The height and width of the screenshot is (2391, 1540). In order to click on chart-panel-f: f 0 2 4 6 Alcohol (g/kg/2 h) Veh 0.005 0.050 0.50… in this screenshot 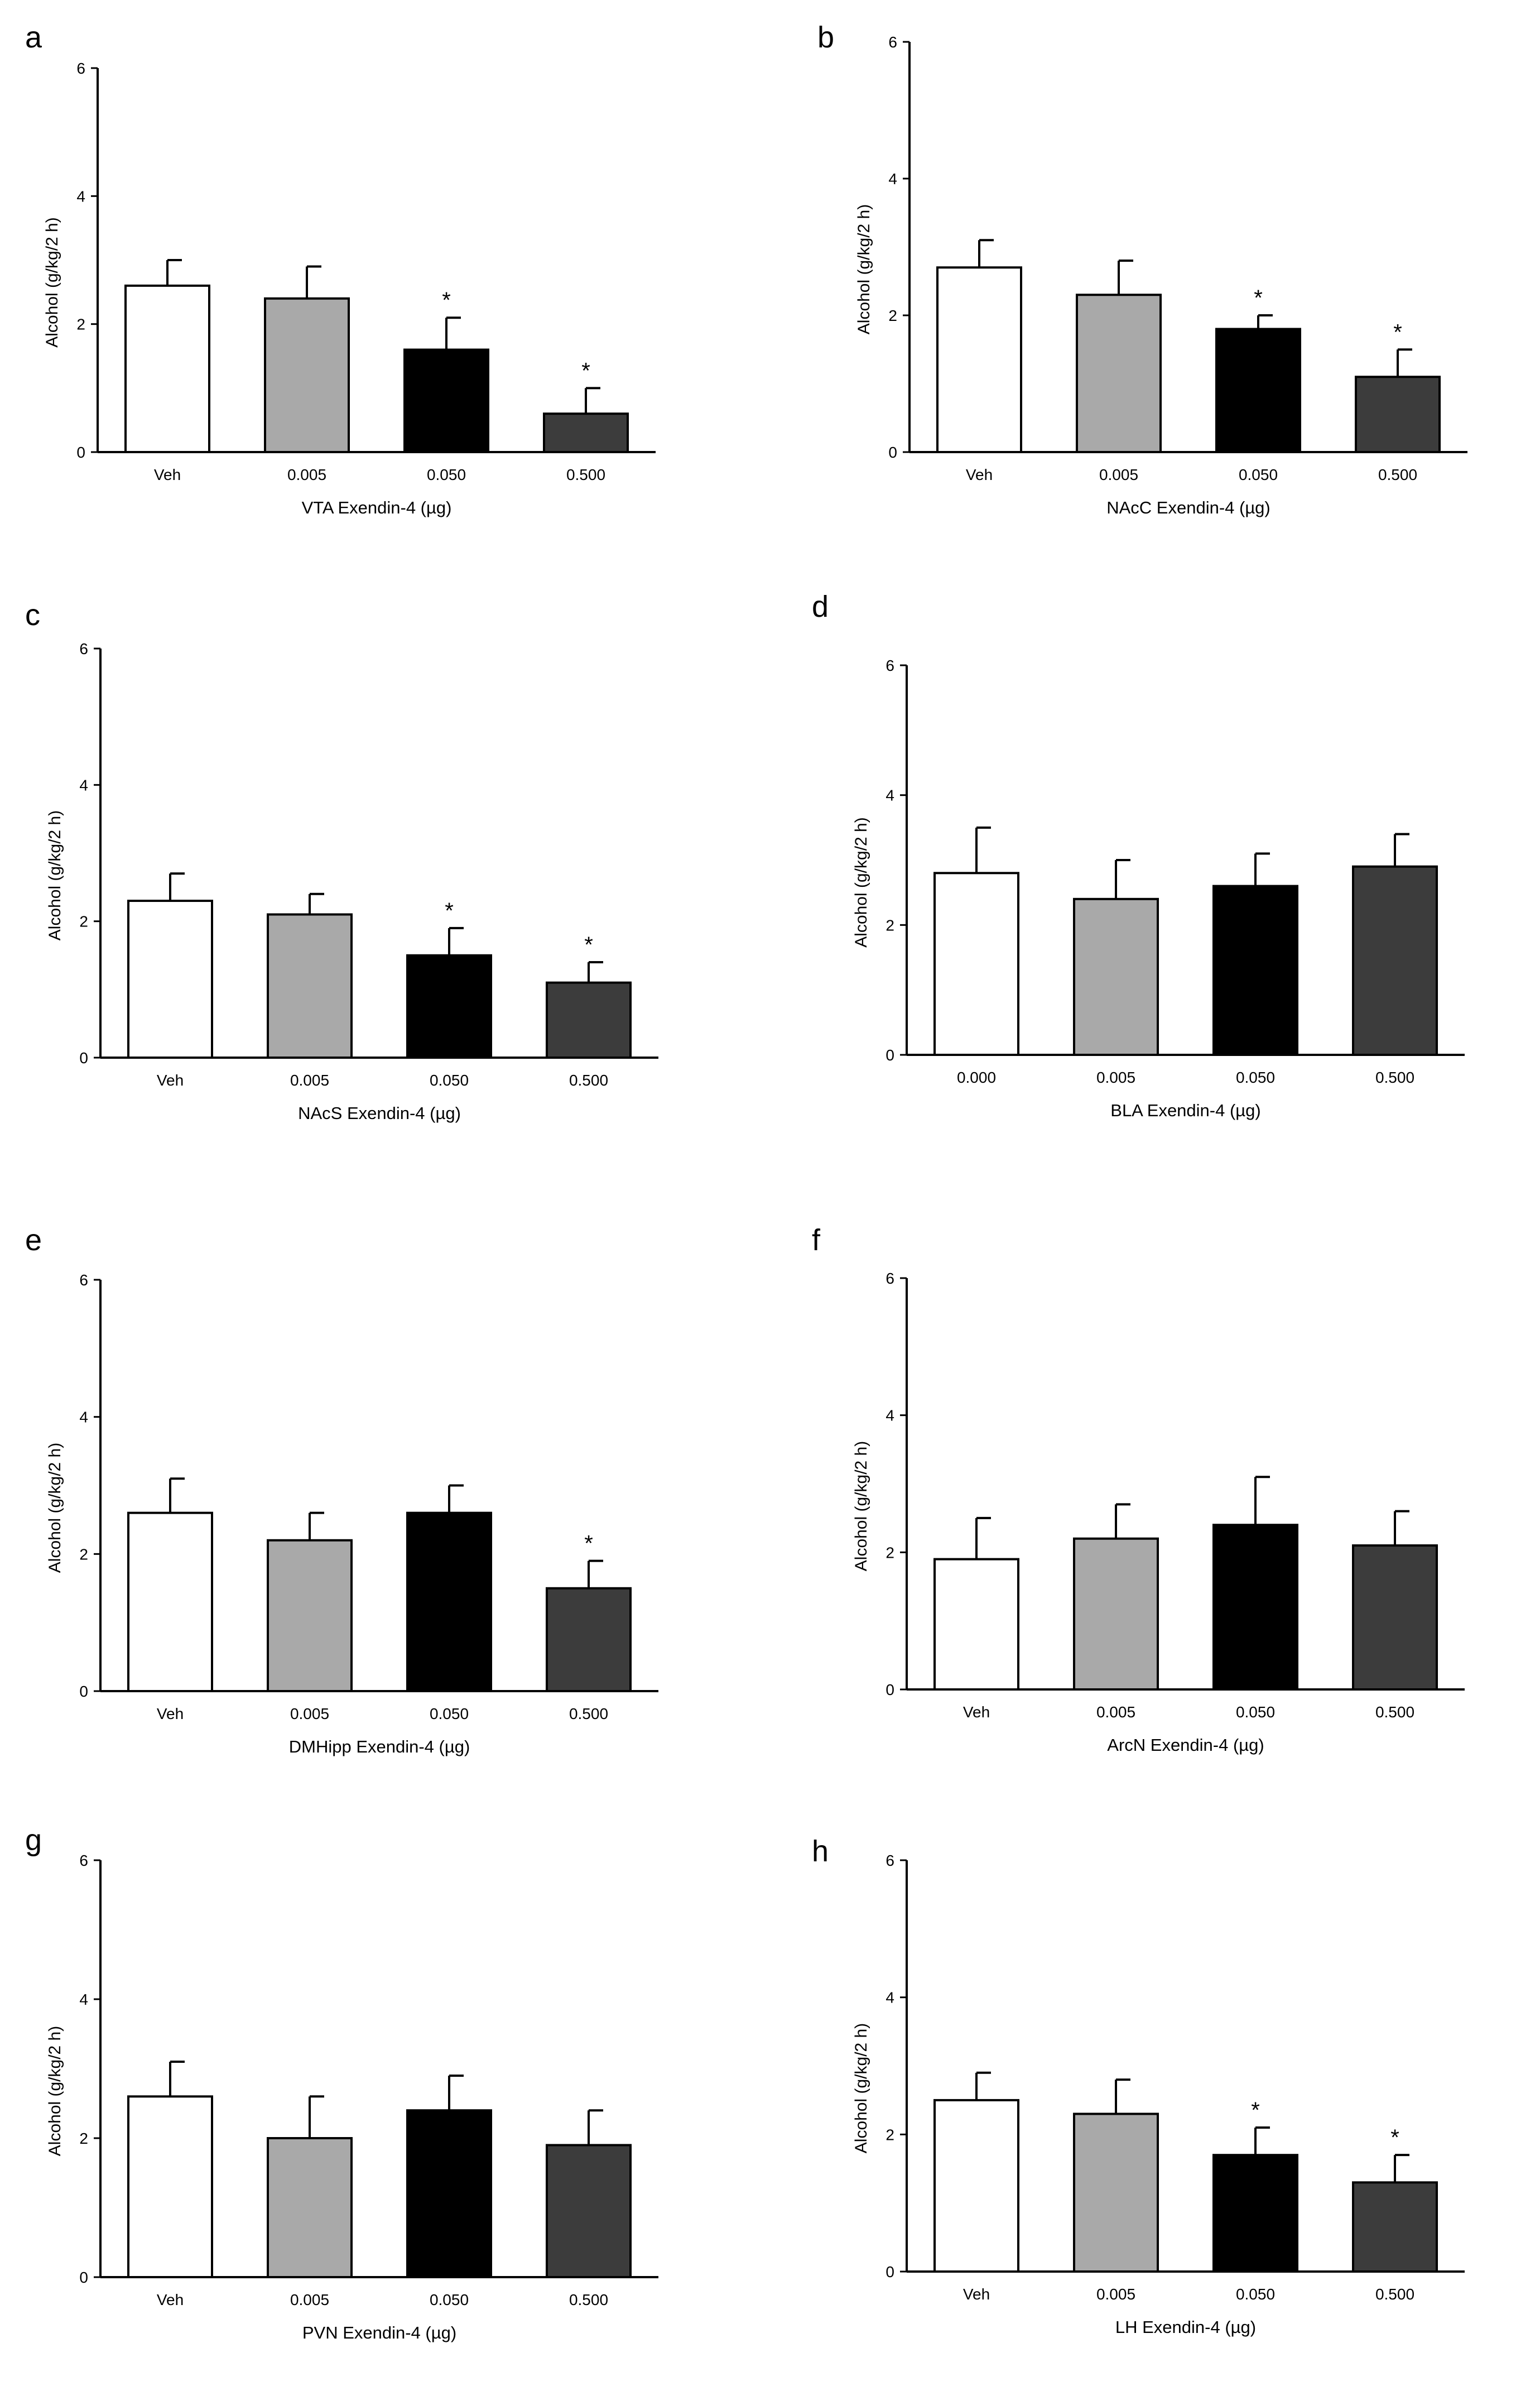, I will do `click(1138, 1489)`.